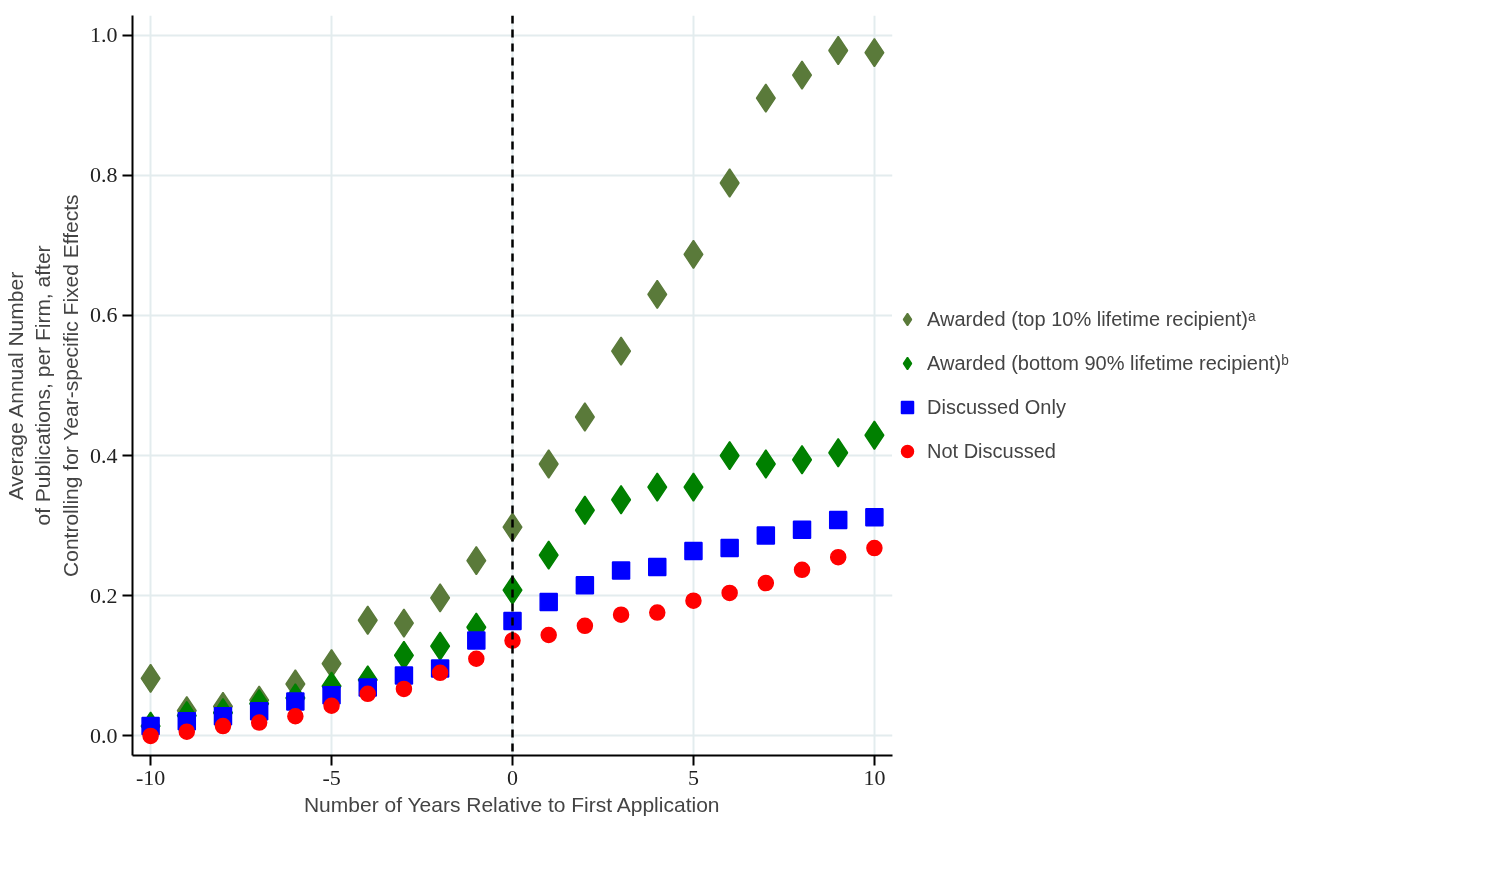  I want to click on y-tick-label: 0.2, so click(104, 595).